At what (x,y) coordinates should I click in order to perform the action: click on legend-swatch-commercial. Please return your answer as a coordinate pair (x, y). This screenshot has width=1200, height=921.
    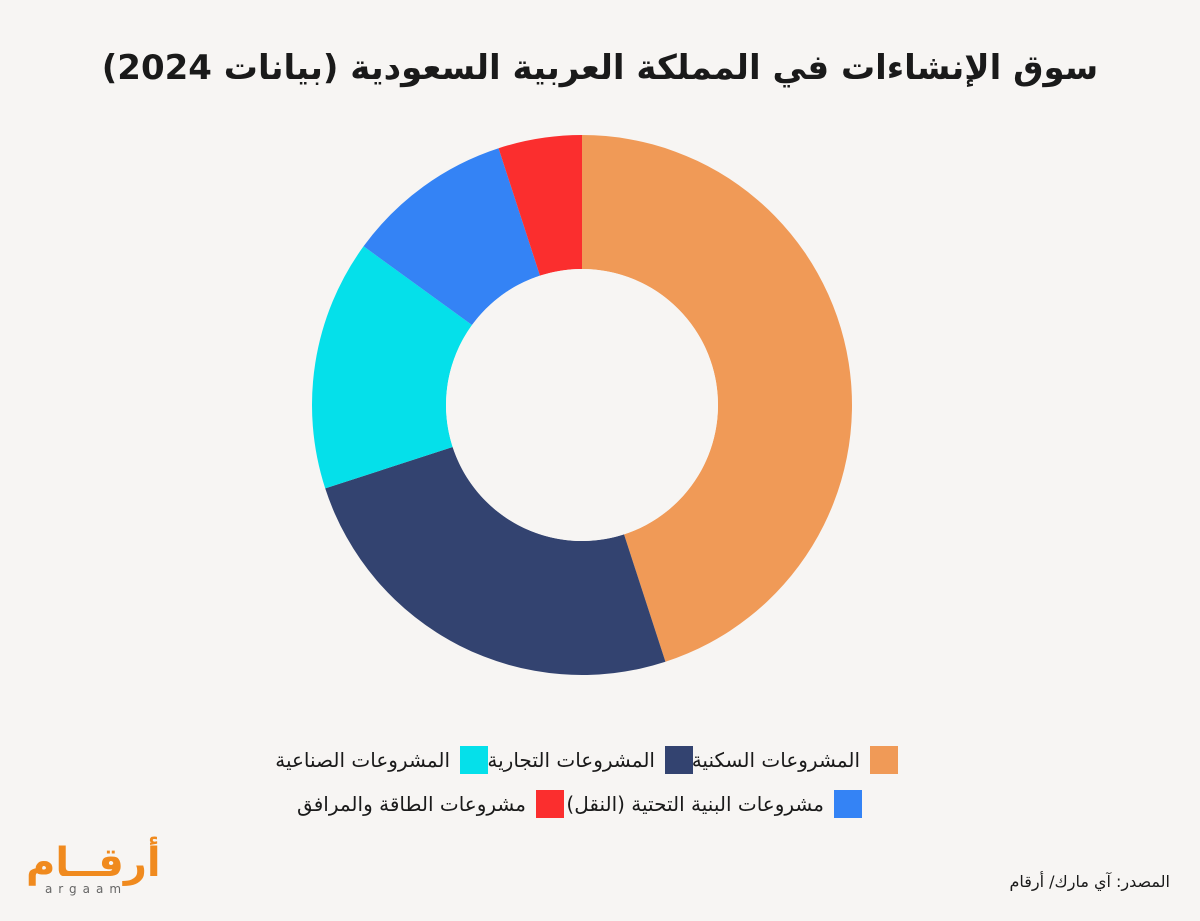
    Looking at the image, I should click on (679, 760).